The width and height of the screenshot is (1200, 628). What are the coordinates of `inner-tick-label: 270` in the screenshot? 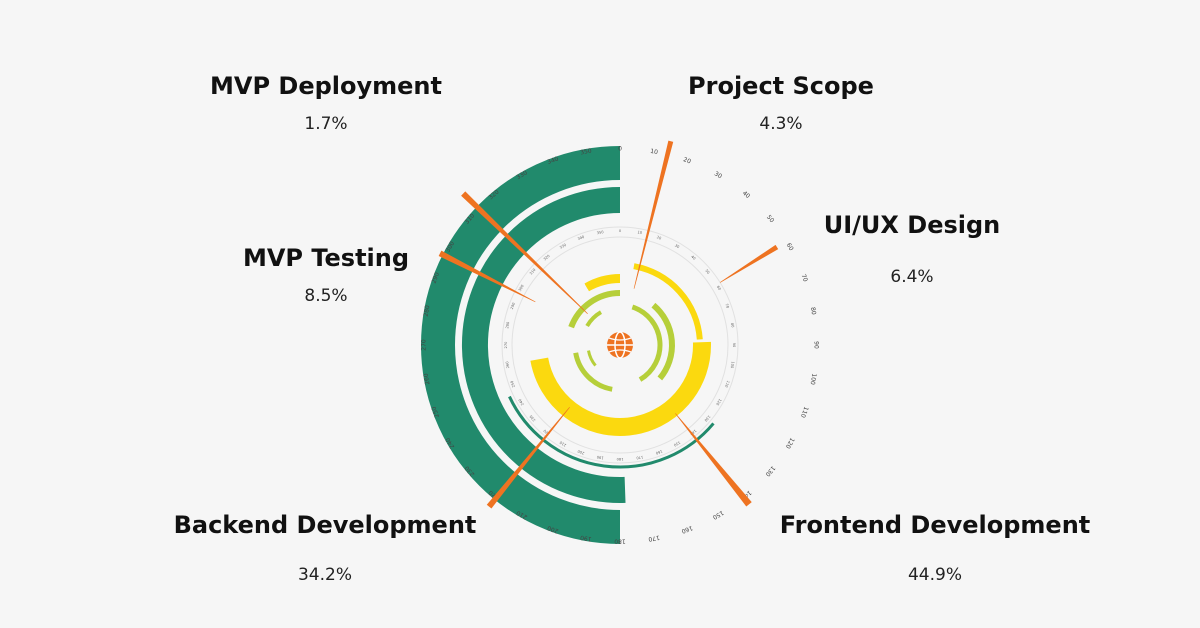 It's located at (506, 345).